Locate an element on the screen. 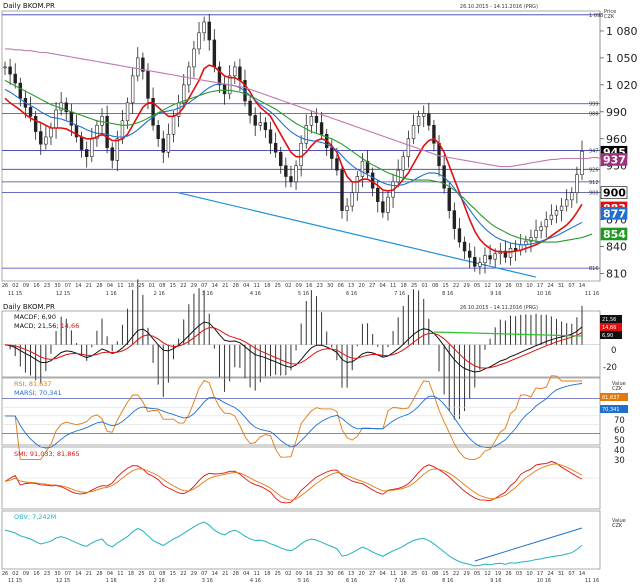  macd-legend: MACD; 21,56; 14,66 is located at coordinates (46, 326).